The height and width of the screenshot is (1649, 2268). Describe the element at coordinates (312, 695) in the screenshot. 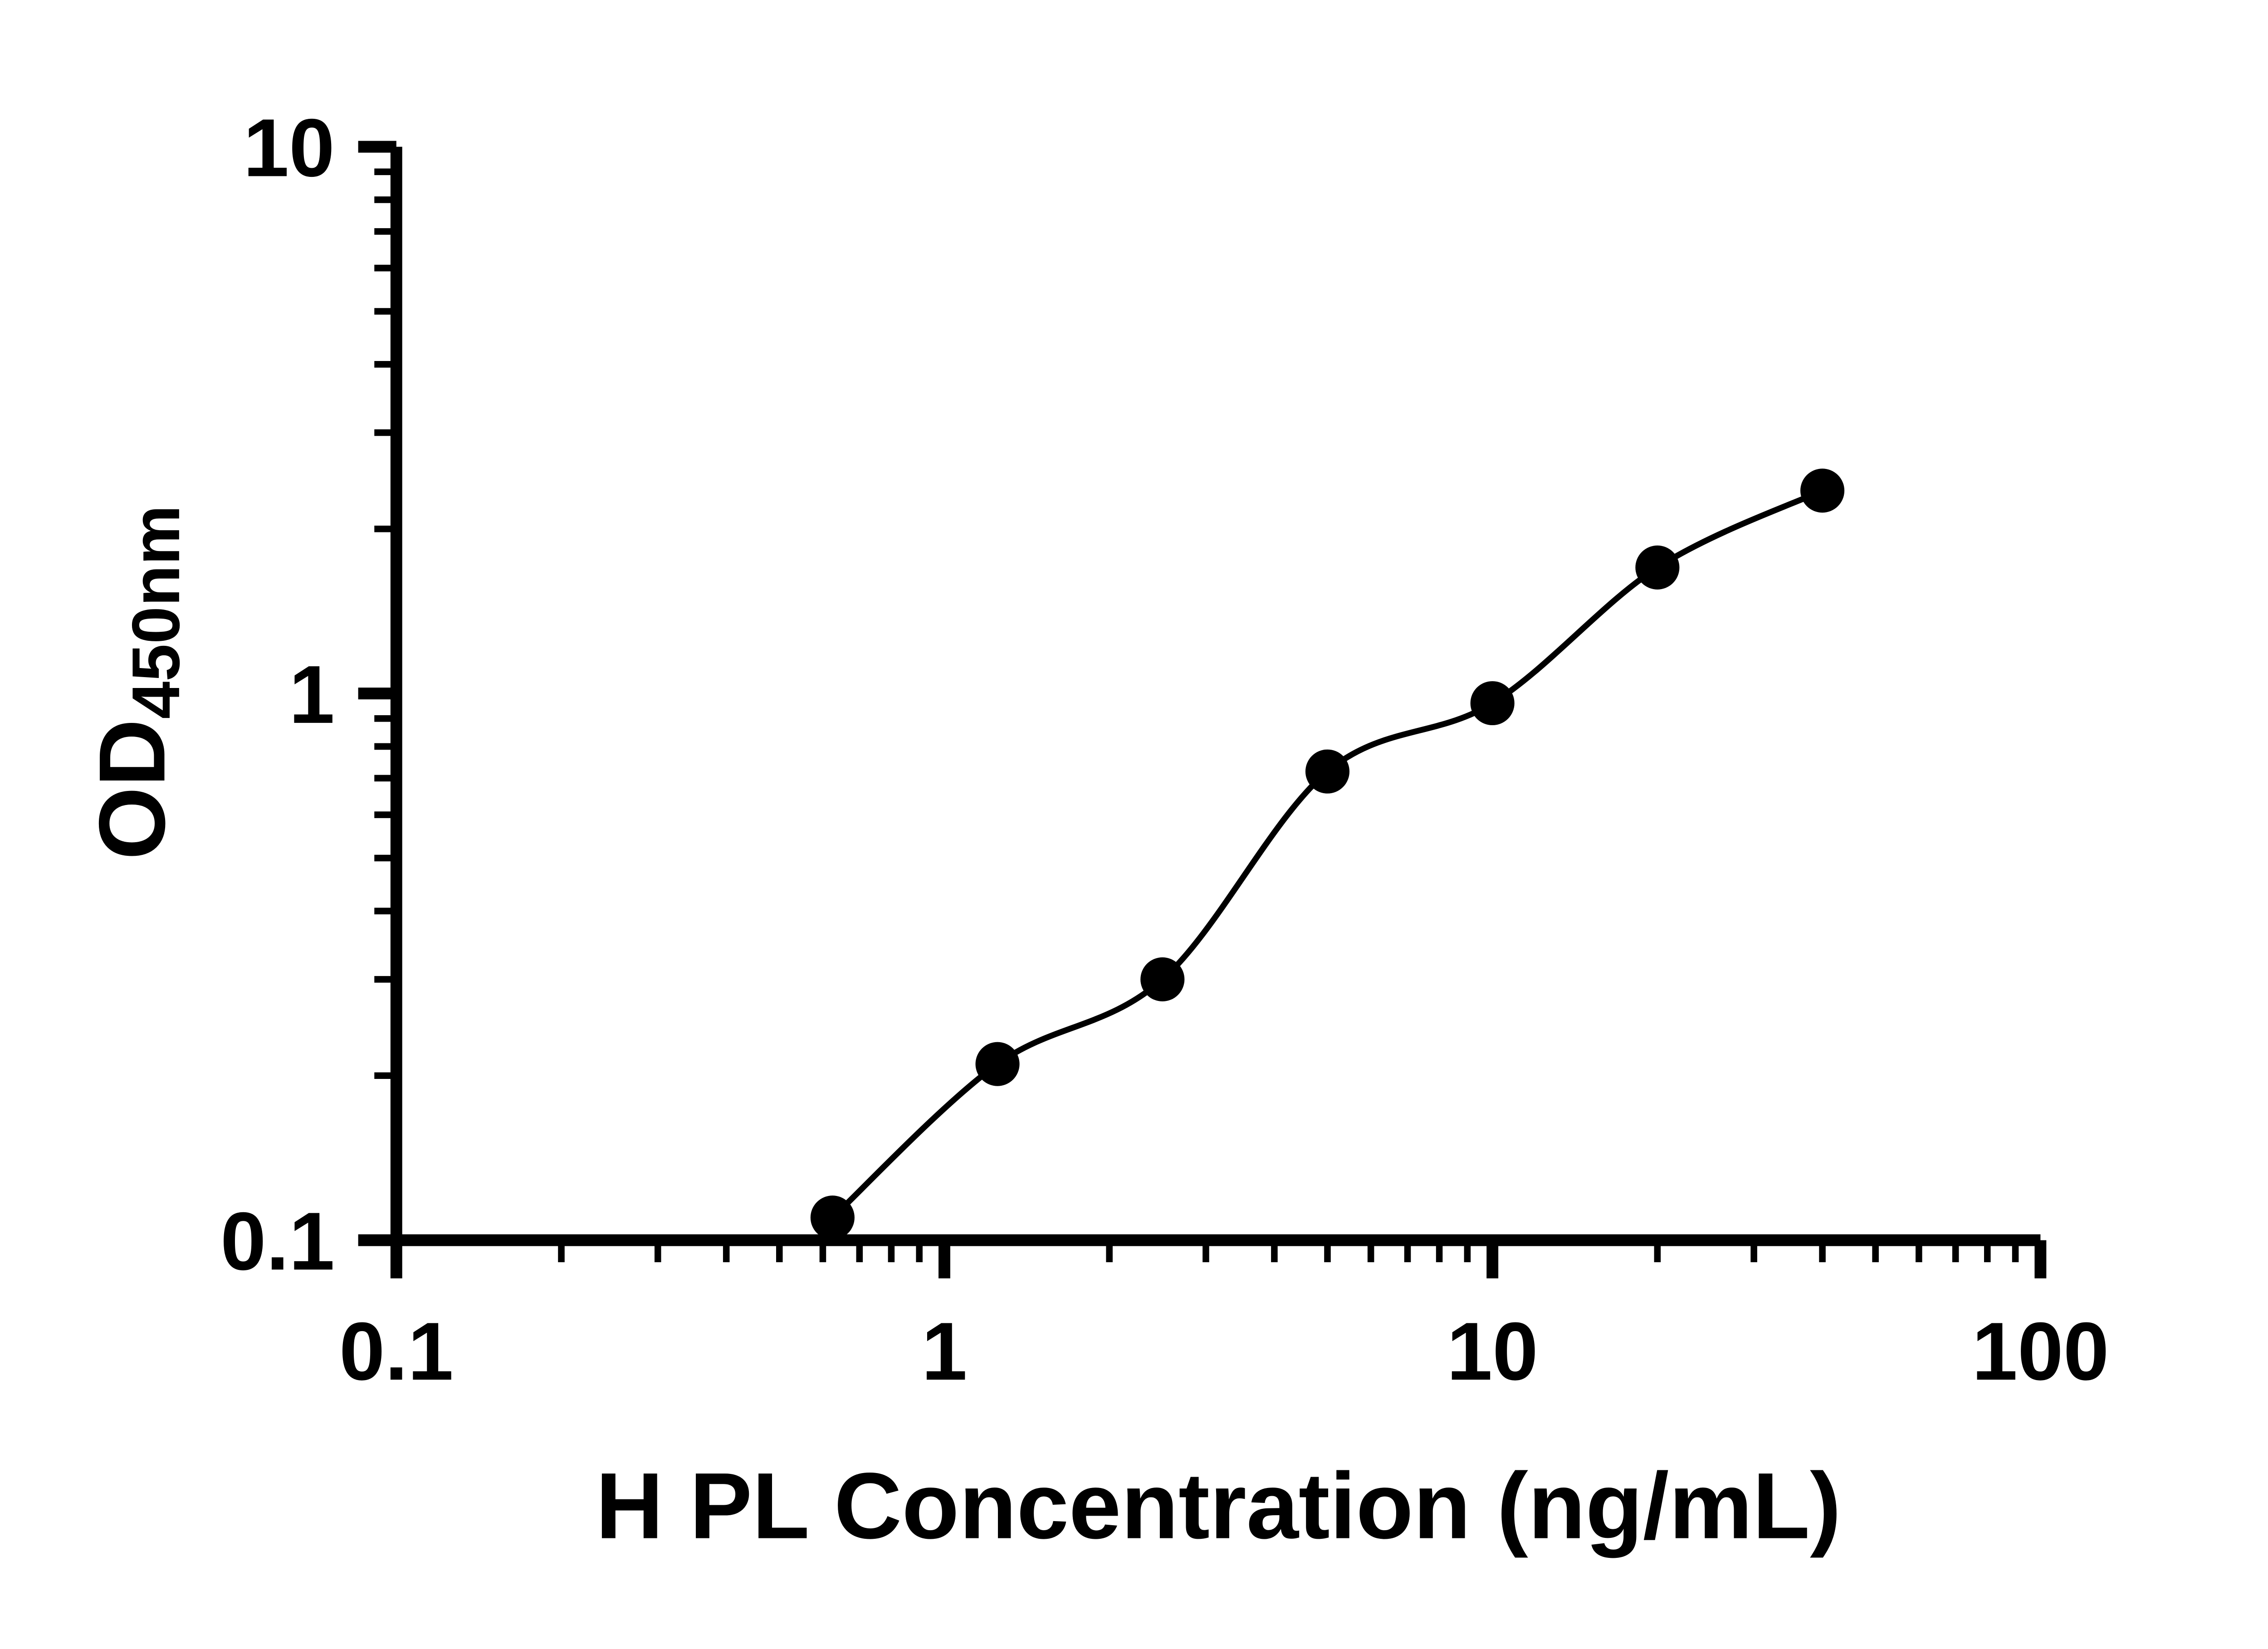

I see `y-tick-label: 1` at that location.